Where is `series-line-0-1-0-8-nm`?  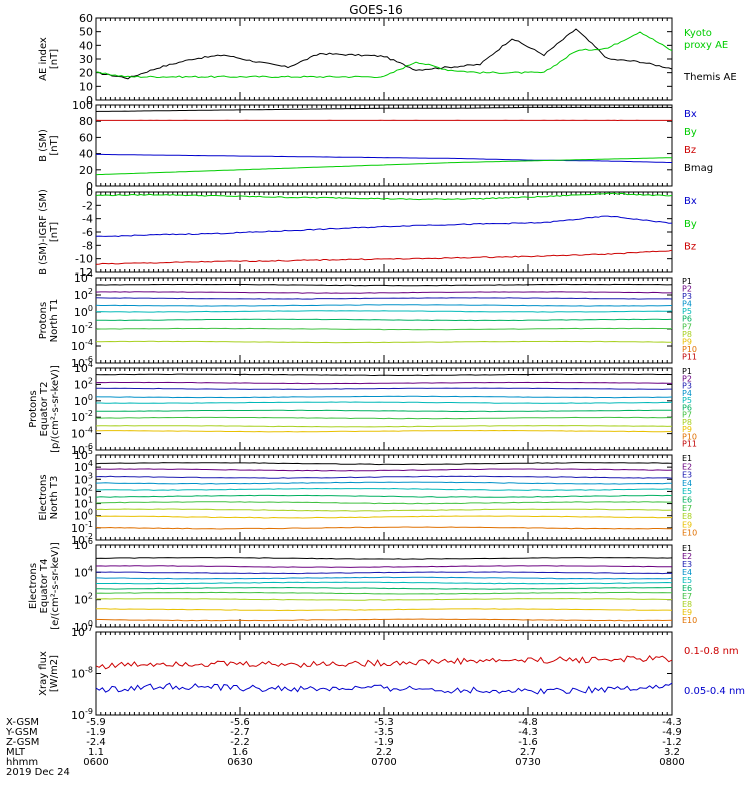 series-line-0-1-0-8-nm is located at coordinates (384, 662).